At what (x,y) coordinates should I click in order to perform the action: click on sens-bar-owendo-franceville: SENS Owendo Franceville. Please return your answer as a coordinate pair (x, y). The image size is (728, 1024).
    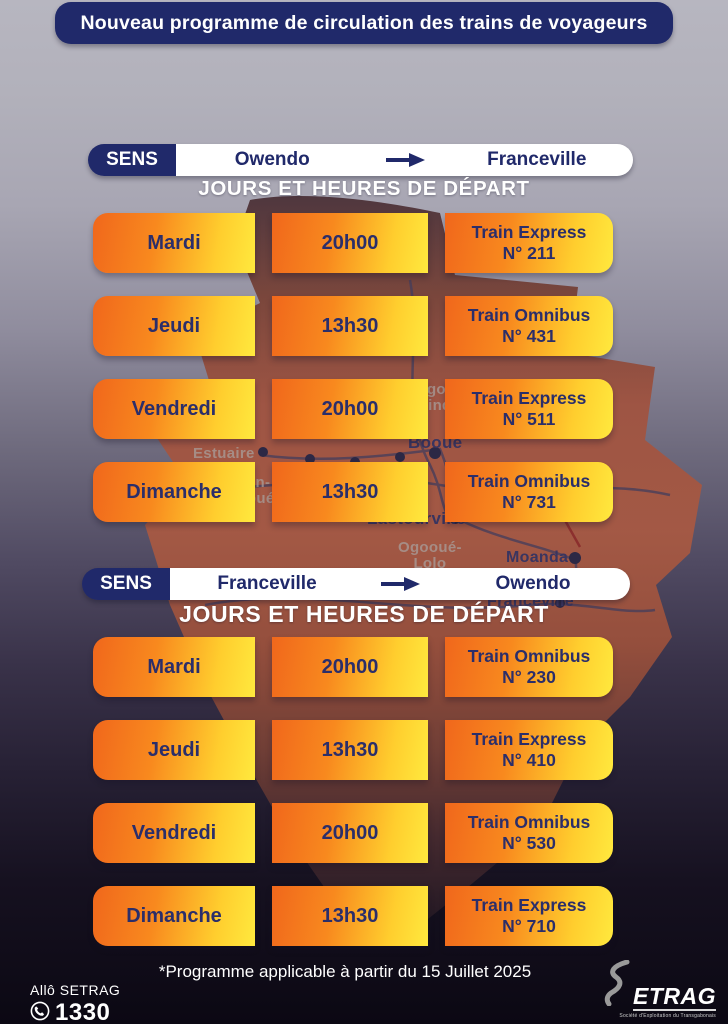
    Looking at the image, I should click on (360, 160).